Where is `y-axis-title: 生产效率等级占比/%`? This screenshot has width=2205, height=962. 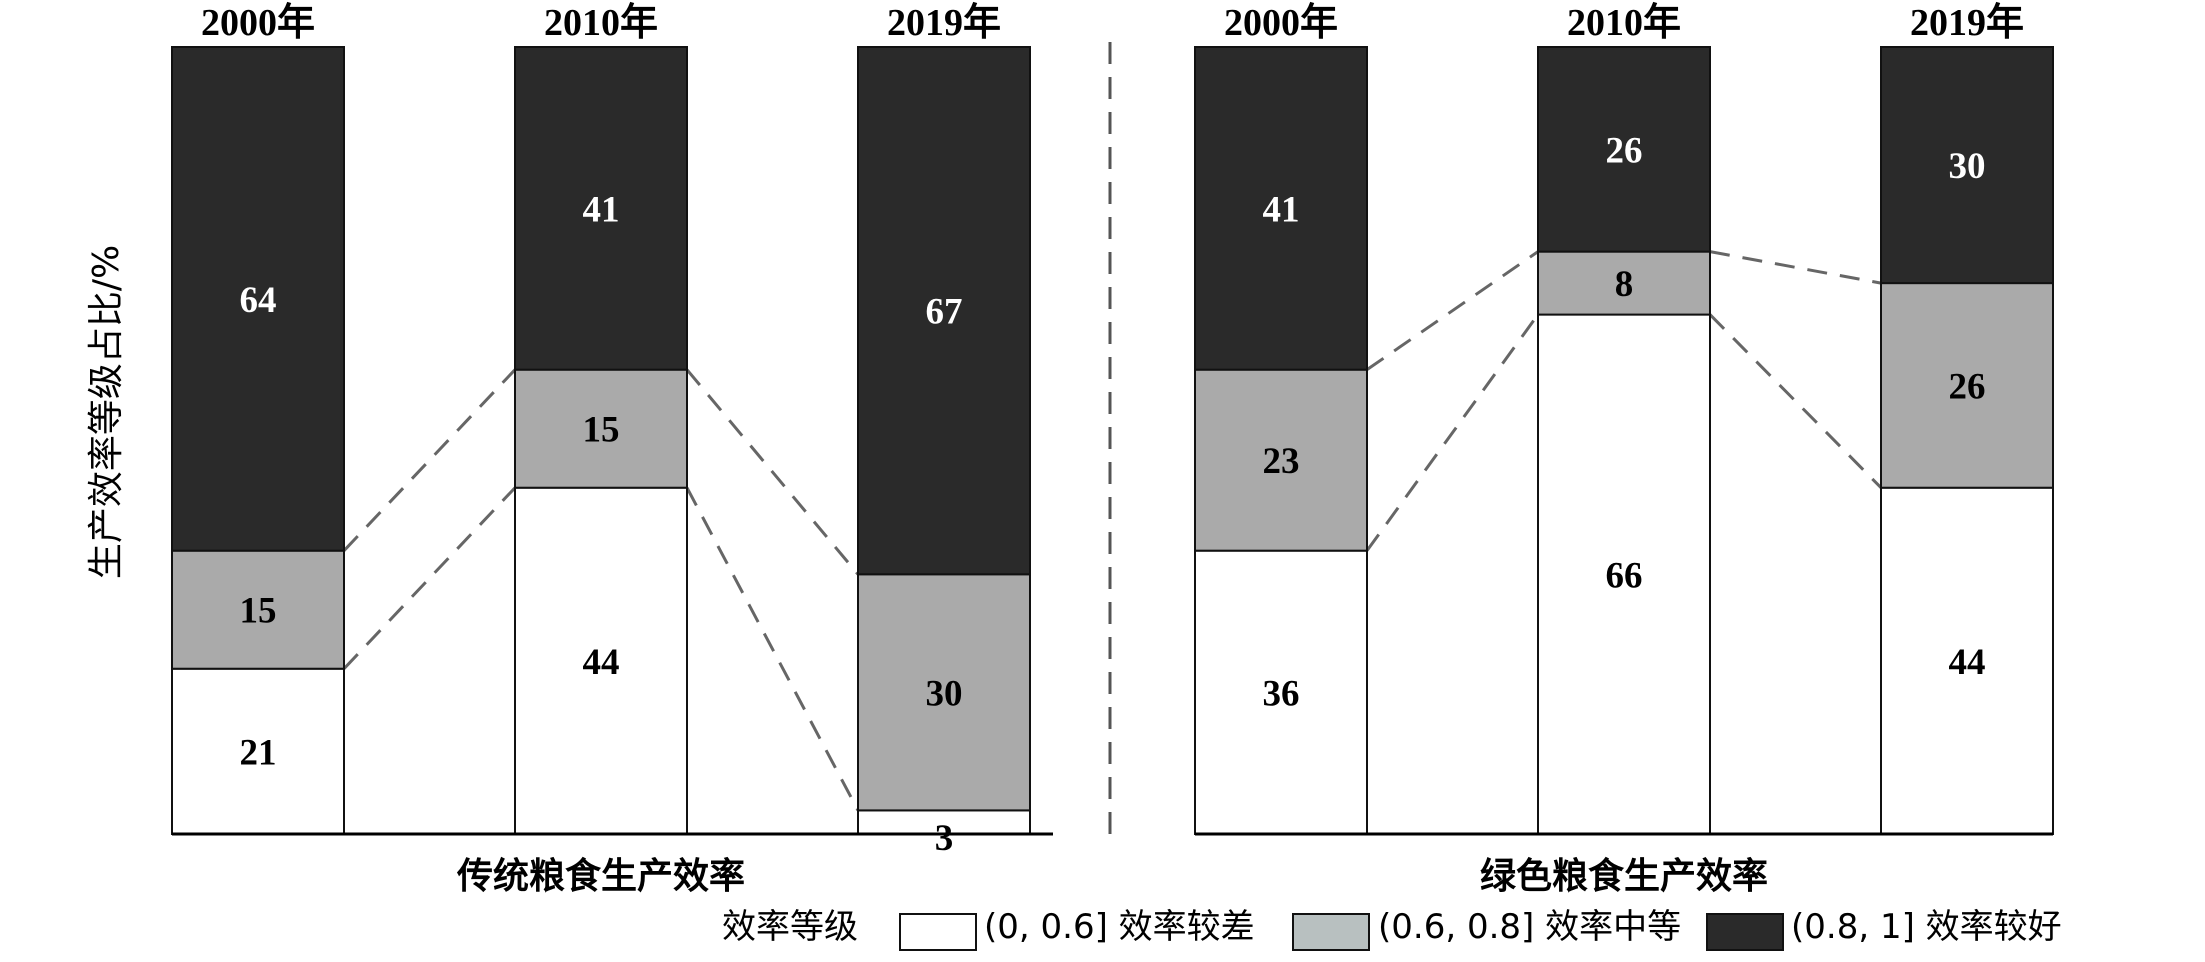 y-axis-title: 生产效率等级占比/% is located at coordinates (106, 412).